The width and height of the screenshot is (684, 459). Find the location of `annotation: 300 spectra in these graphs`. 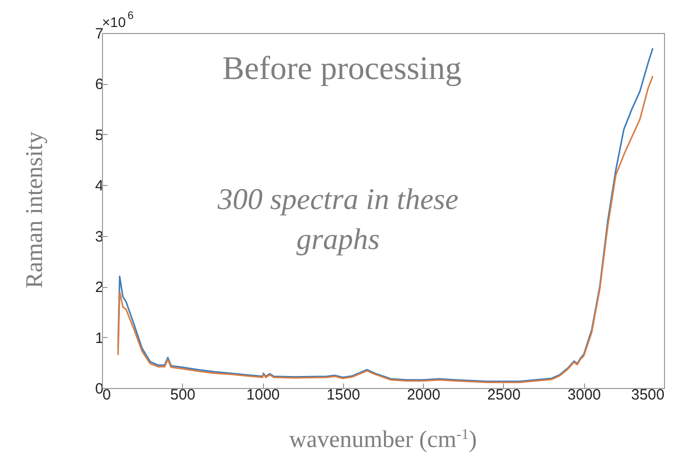

annotation: 300 spectra in these graphs is located at coordinates (337, 219).